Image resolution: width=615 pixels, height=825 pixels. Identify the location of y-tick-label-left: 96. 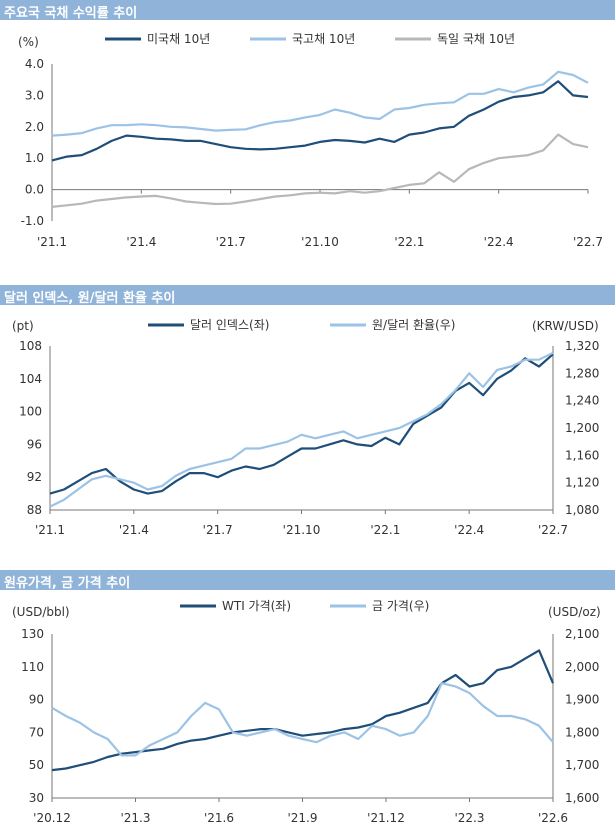
(34, 444).